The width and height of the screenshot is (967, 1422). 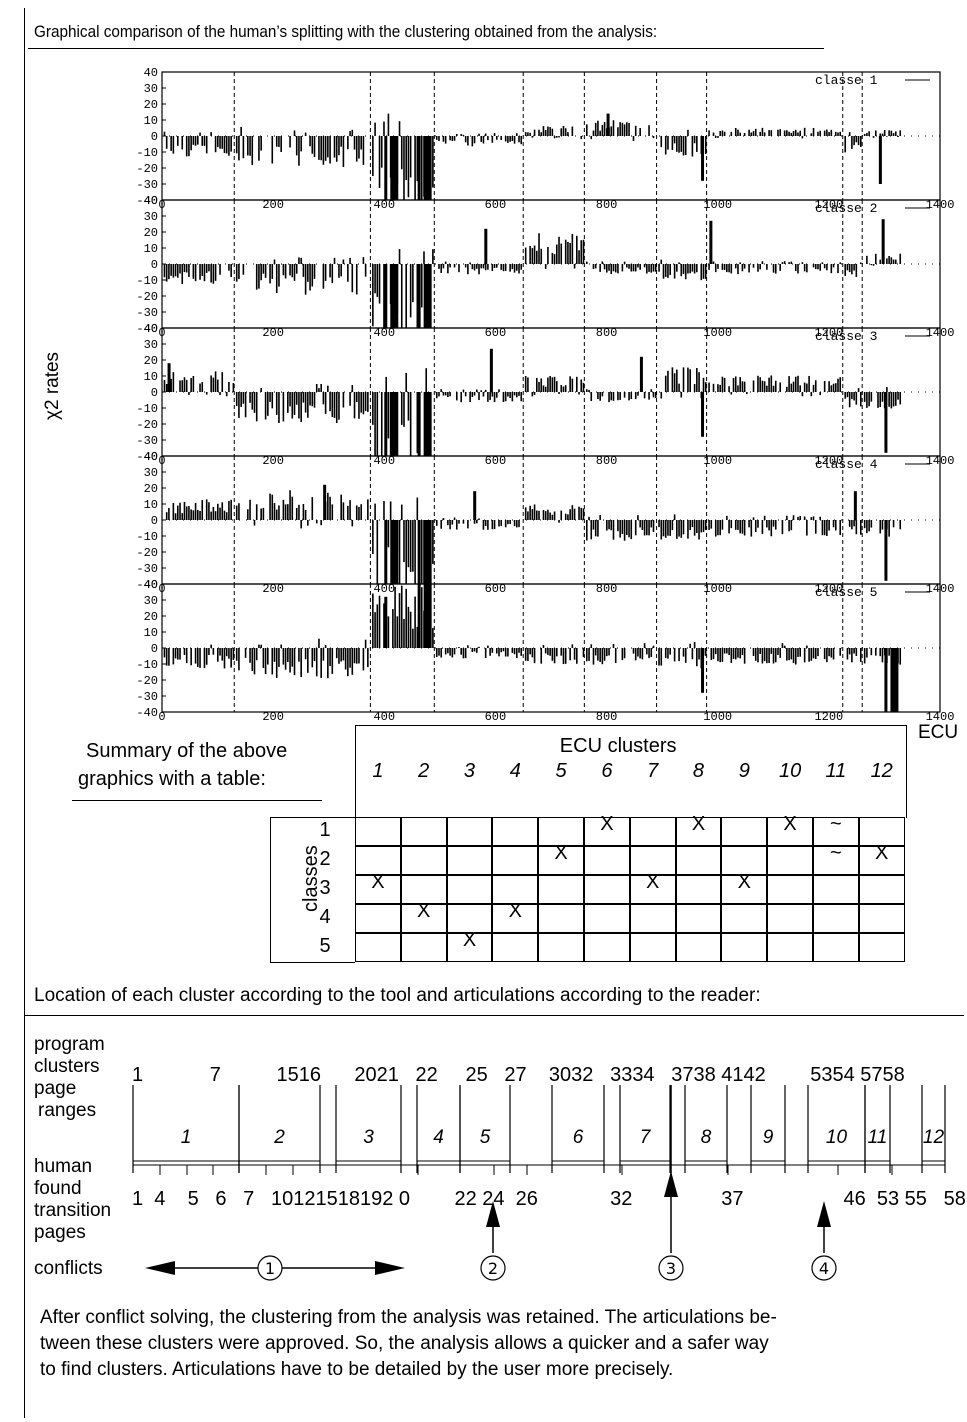 What do you see at coordinates (886, 680) in the screenshot?
I see `chart-spike` at bounding box center [886, 680].